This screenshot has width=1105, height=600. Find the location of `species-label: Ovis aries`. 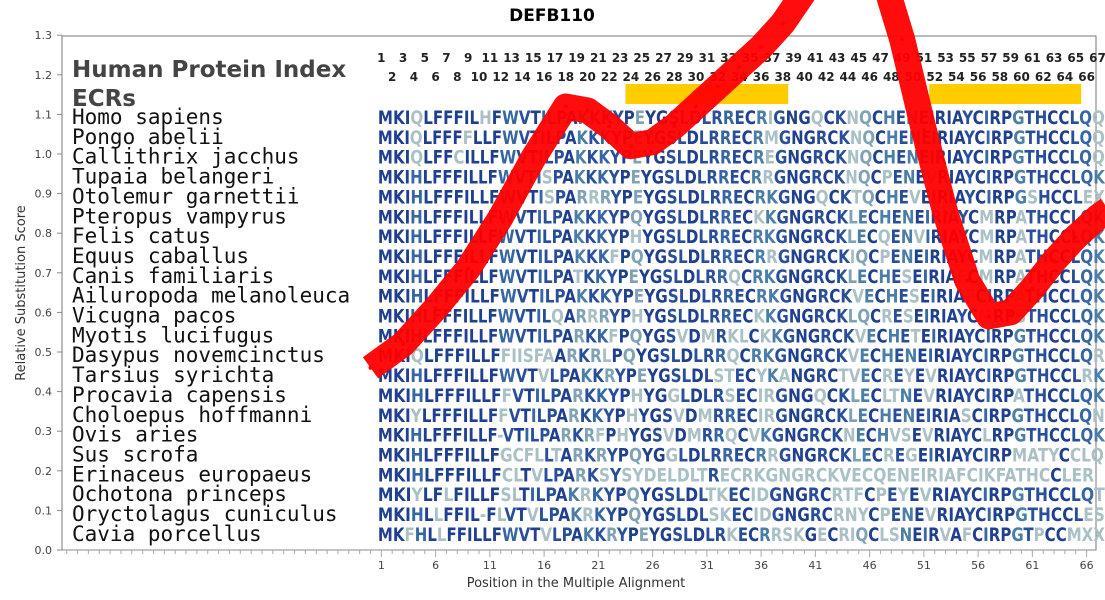

species-label: Ovis aries is located at coordinates (135, 435).